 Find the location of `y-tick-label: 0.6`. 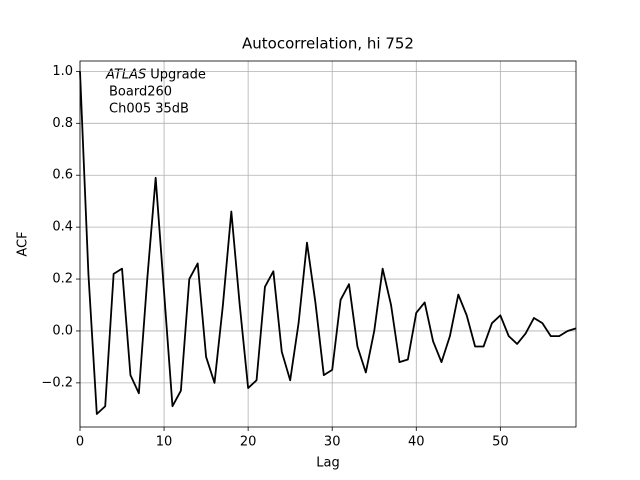

y-tick-label: 0.6 is located at coordinates (62, 175).